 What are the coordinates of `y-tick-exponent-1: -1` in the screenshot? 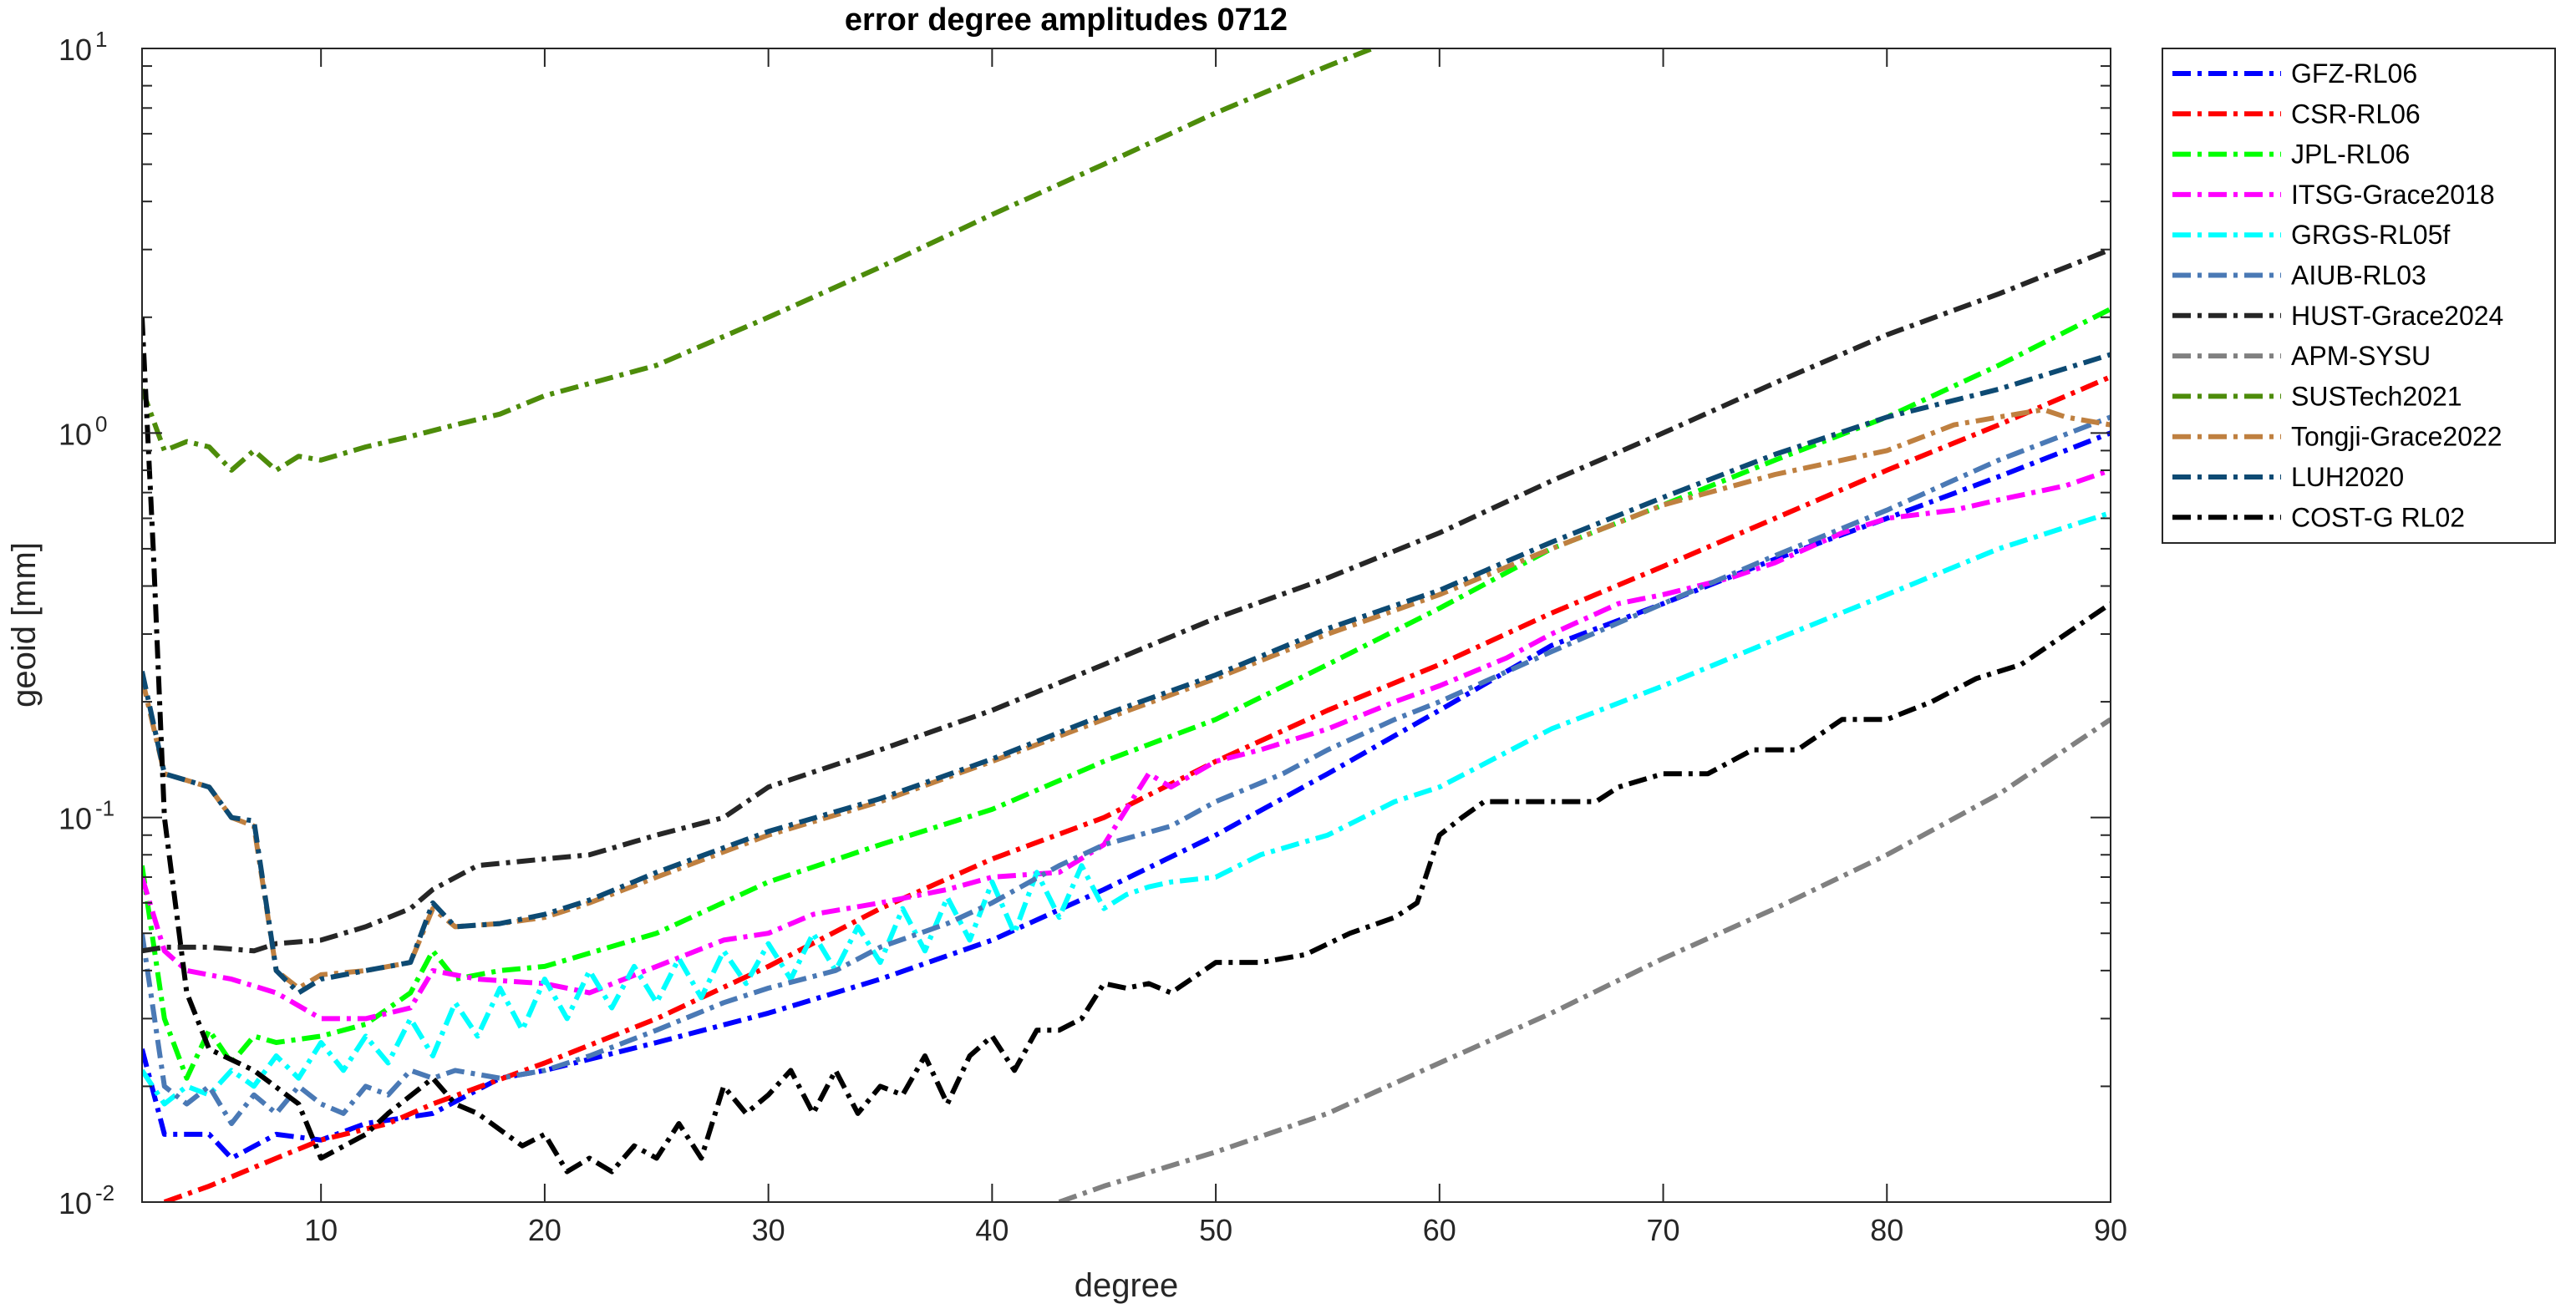 It's located at (104, 808).